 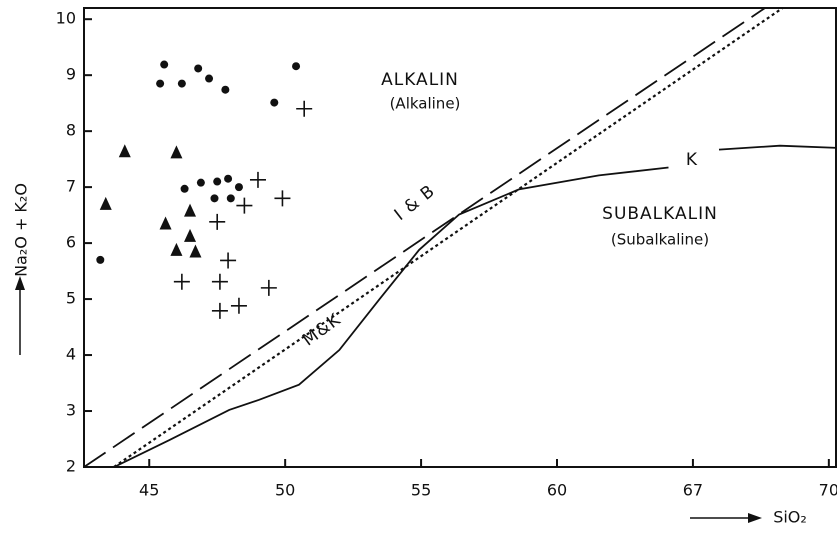 I want to click on y-tick-label: 4, so click(x=71, y=354).